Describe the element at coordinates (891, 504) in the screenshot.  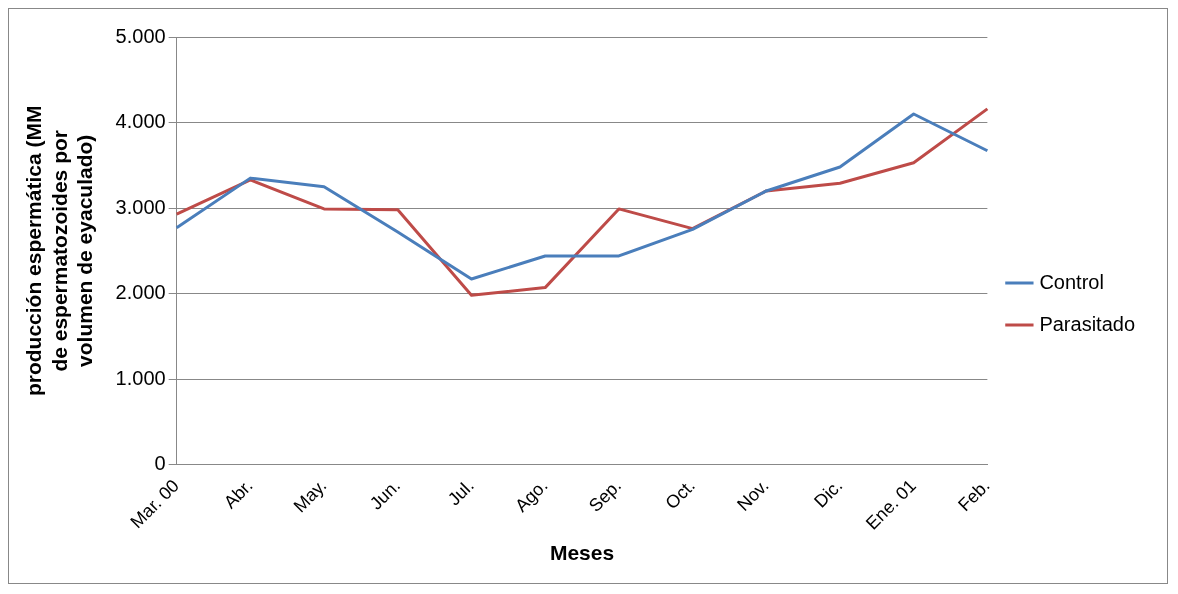
I see `x-tick-label: Ene. 01` at that location.